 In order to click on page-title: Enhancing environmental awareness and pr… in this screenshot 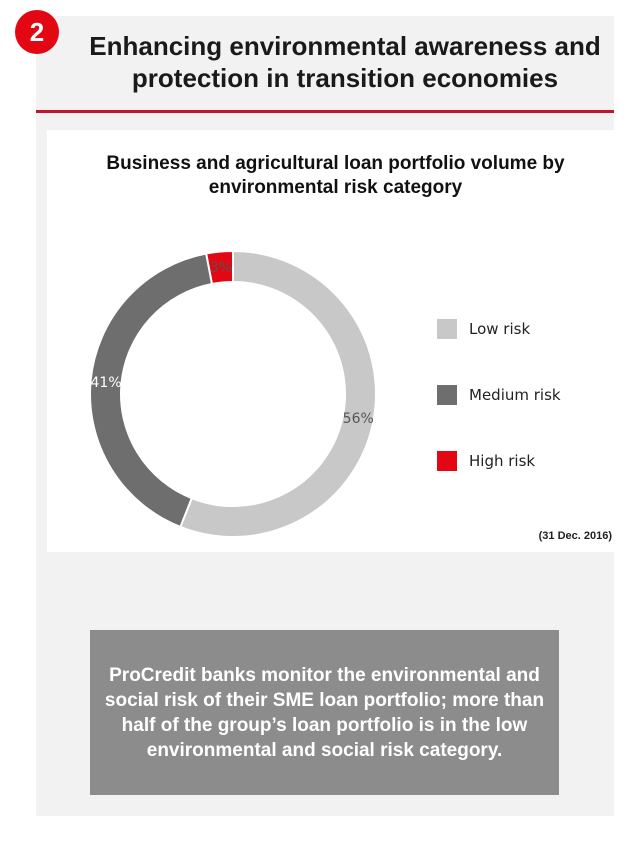, I will do `click(345, 62)`.